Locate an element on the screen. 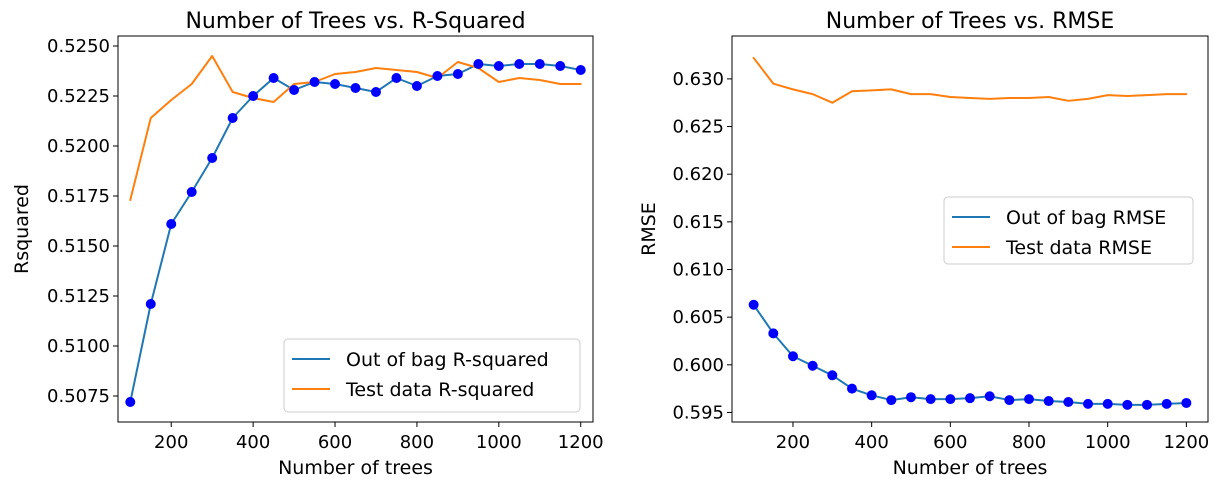  legend: Out of bag RMSE Test data RMSE is located at coordinates (1068, 230).